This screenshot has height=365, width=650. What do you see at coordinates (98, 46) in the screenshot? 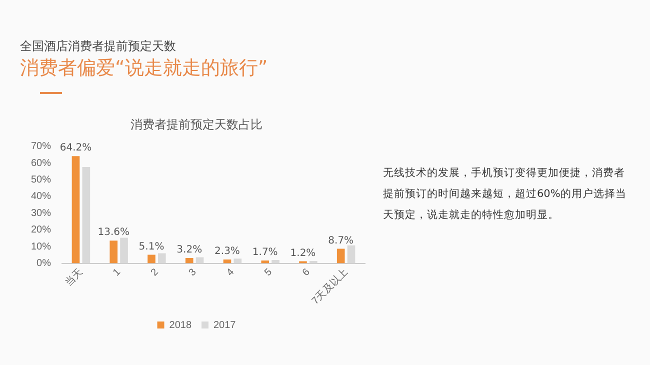
I see `text: 全国酒店消费者提前预定天数` at bounding box center [98, 46].